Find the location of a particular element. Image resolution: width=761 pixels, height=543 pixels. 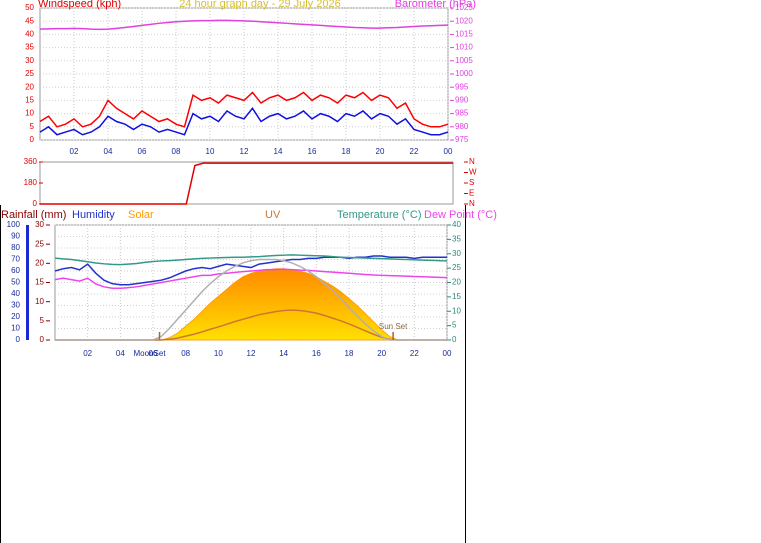

y-tick-label: 1020 is located at coordinates (464, 20).